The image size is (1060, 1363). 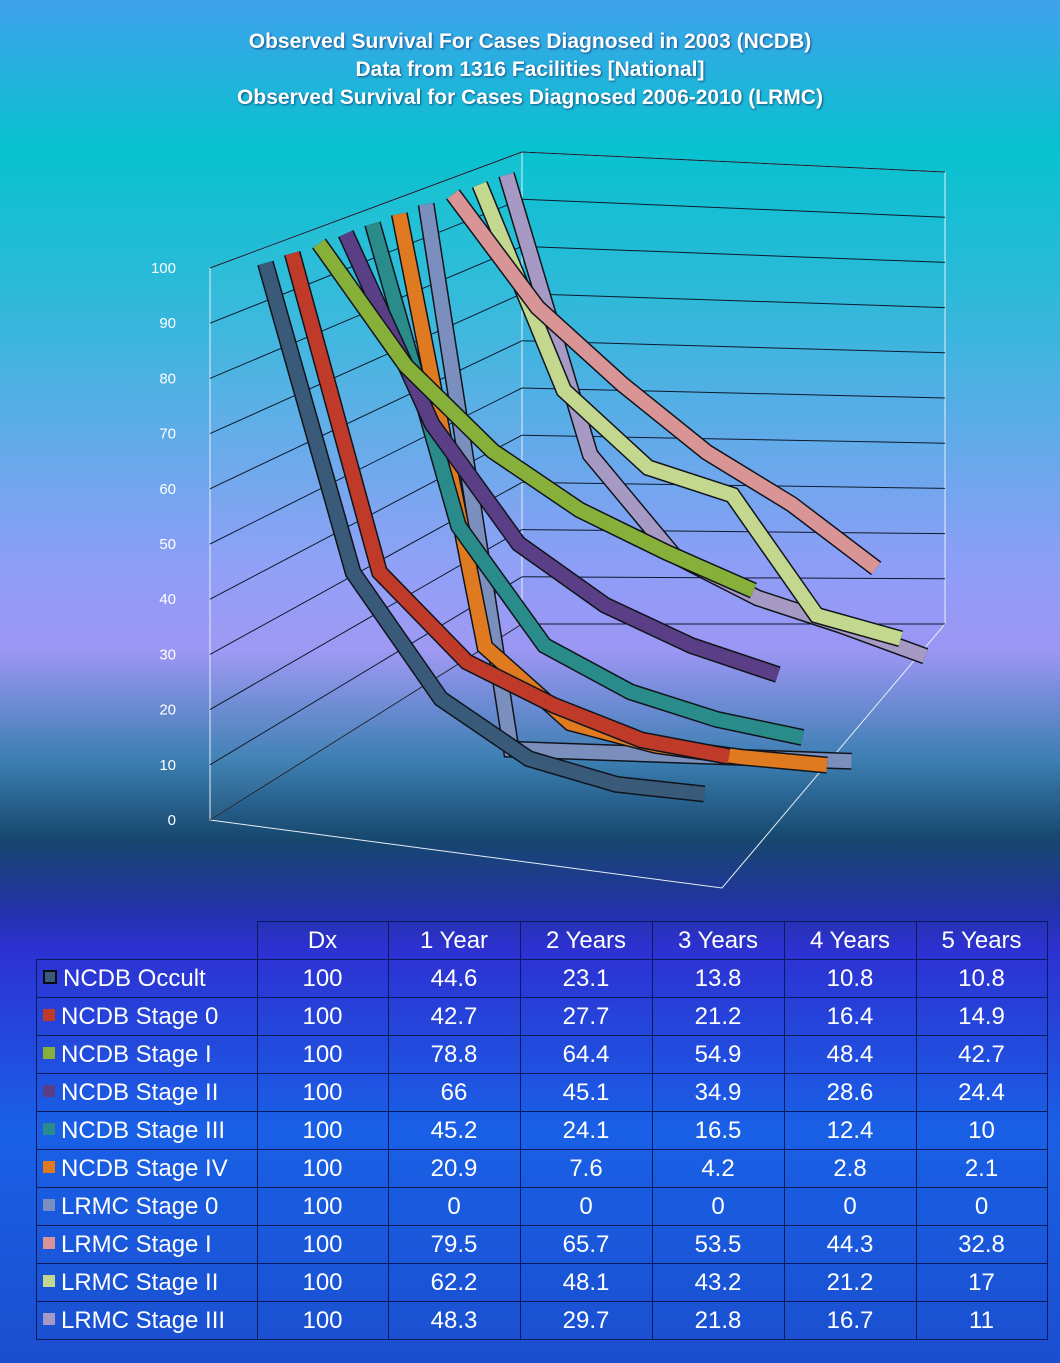 I want to click on col-header: 4 Years, so click(x=850, y=940).